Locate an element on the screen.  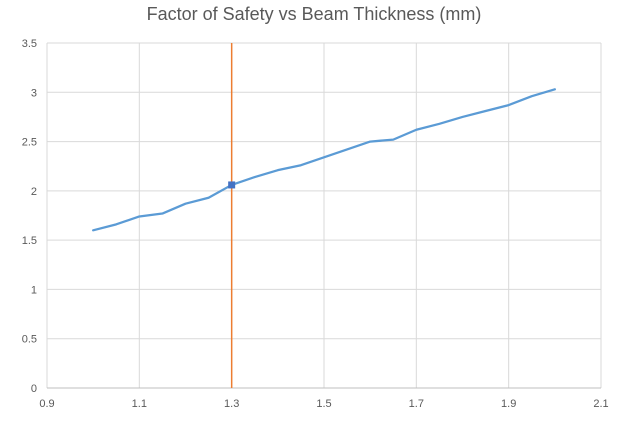
x-tick-label: 0.9 is located at coordinates (46, 404).